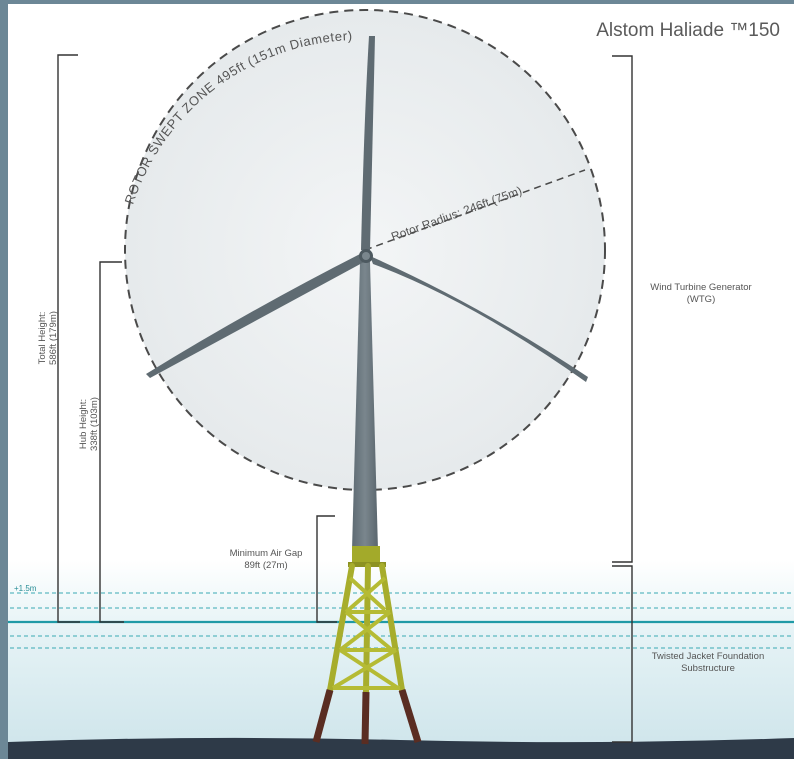  What do you see at coordinates (83, 424) in the screenshot?
I see `hub-height-line1: Hub Height:` at bounding box center [83, 424].